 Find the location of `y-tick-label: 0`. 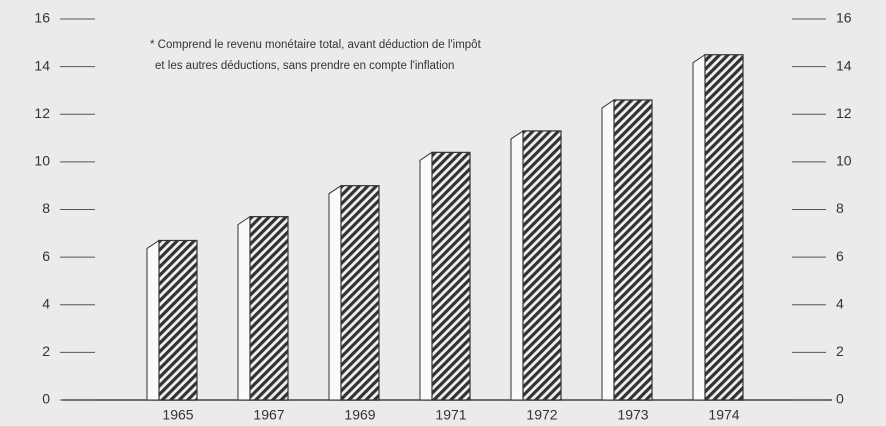

y-tick-label: 0 is located at coordinates (46, 399).